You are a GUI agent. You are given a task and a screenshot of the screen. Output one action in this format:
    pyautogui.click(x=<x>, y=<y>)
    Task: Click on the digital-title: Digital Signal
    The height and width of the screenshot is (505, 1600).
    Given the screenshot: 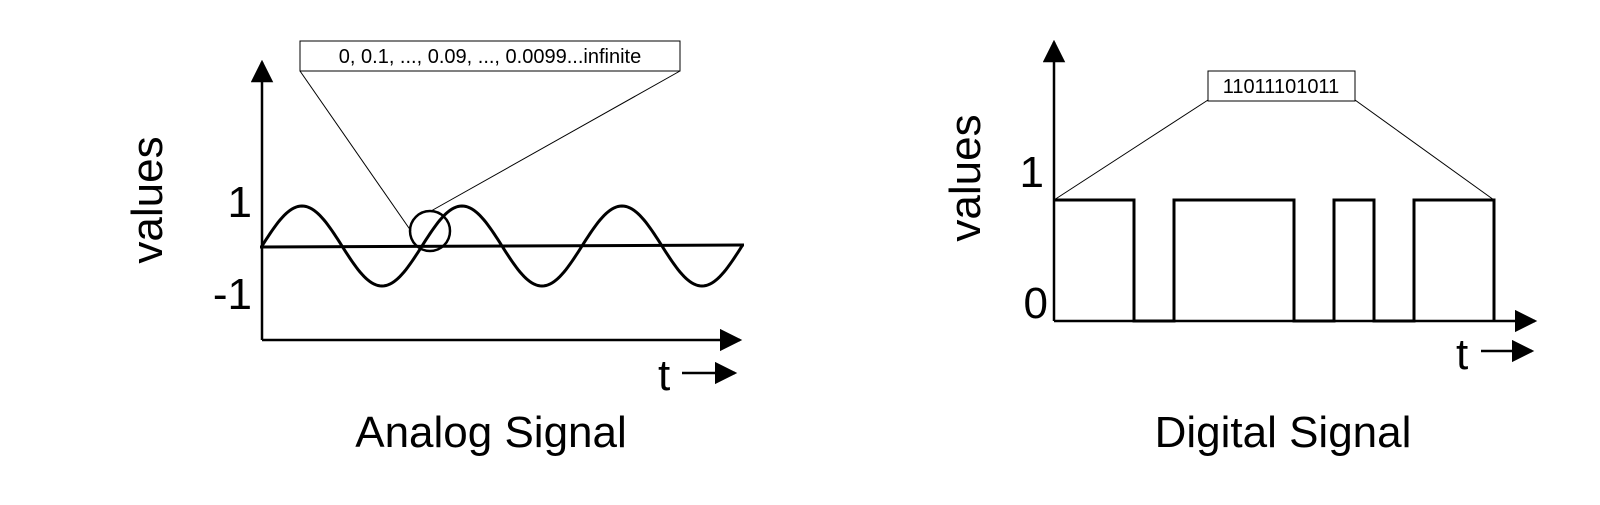 What is the action you would take?
    pyautogui.click(x=1283, y=432)
    